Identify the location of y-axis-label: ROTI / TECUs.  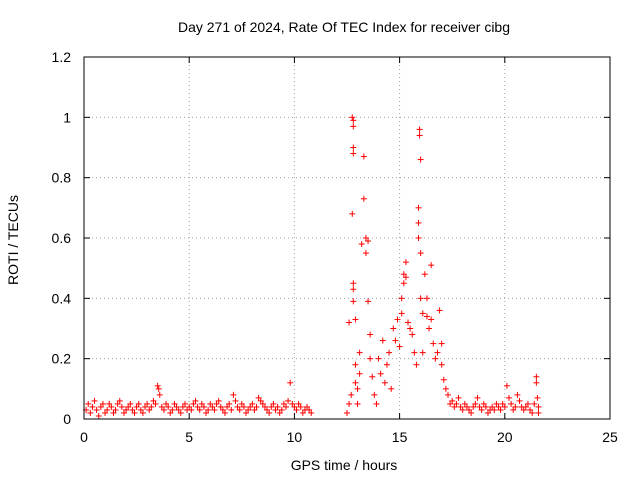
(13, 240).